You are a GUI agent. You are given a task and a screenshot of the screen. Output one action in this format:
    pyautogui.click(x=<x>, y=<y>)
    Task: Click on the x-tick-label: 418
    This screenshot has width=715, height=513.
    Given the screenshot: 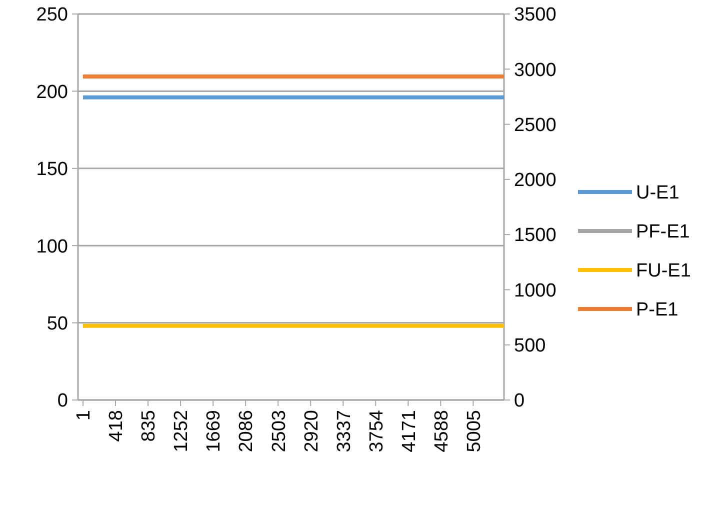 What is the action you would take?
    pyautogui.click(x=117, y=426)
    